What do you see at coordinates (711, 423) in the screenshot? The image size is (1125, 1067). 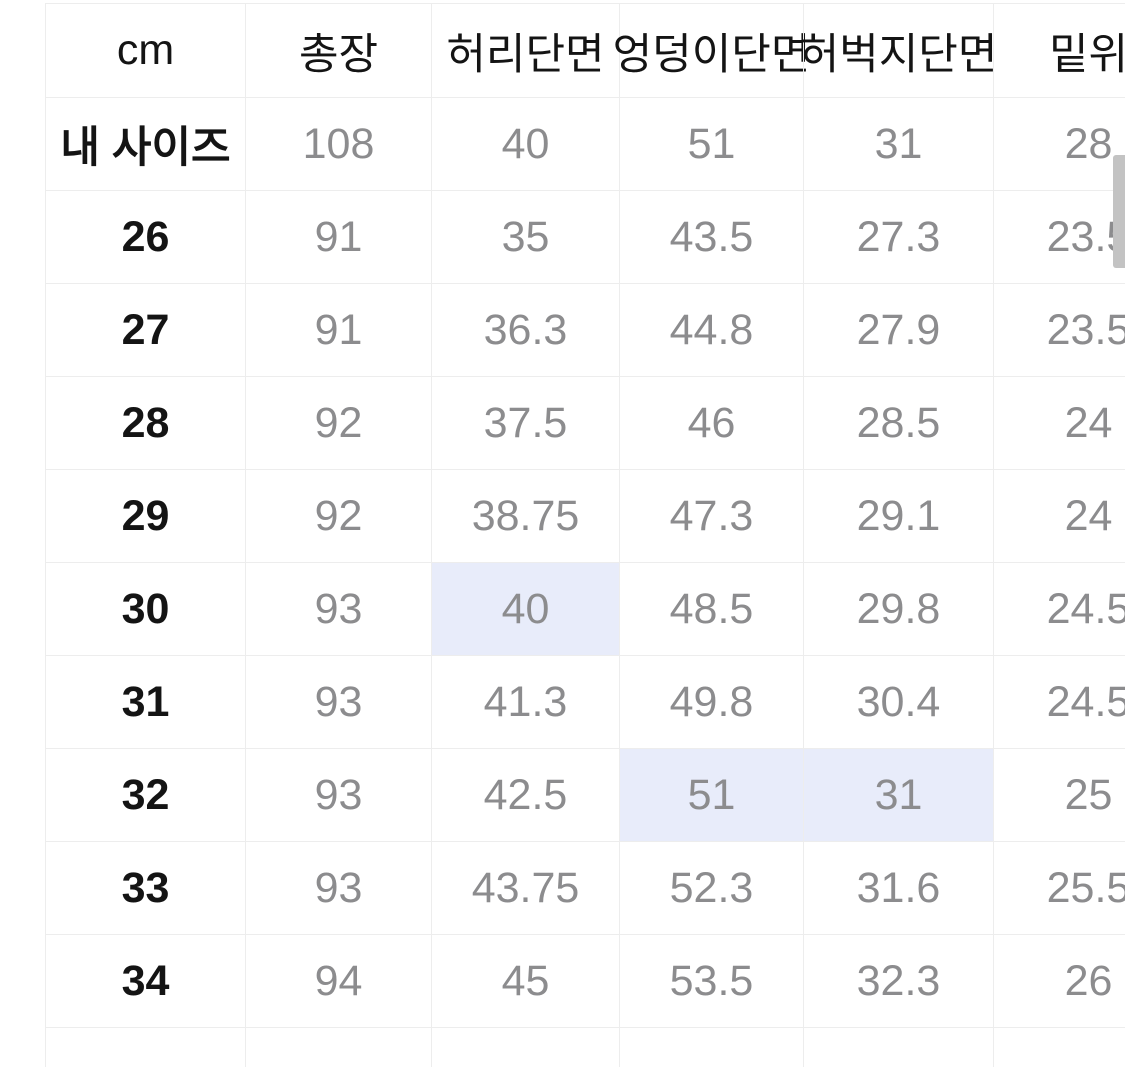 I see `cell-hip: 46` at bounding box center [711, 423].